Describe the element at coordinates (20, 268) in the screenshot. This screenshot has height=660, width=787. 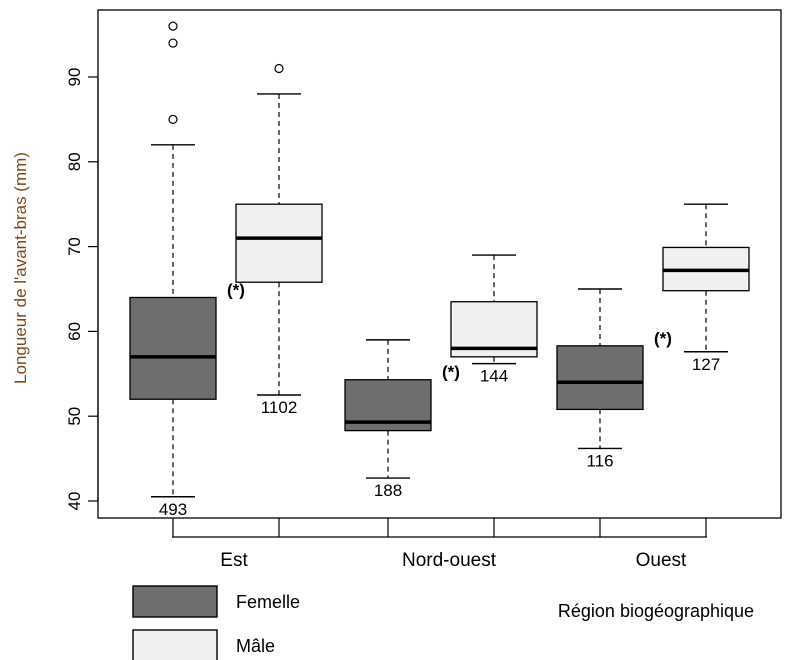
I see `y-axis-label: Longueur de l'avant-bras (mm)` at that location.